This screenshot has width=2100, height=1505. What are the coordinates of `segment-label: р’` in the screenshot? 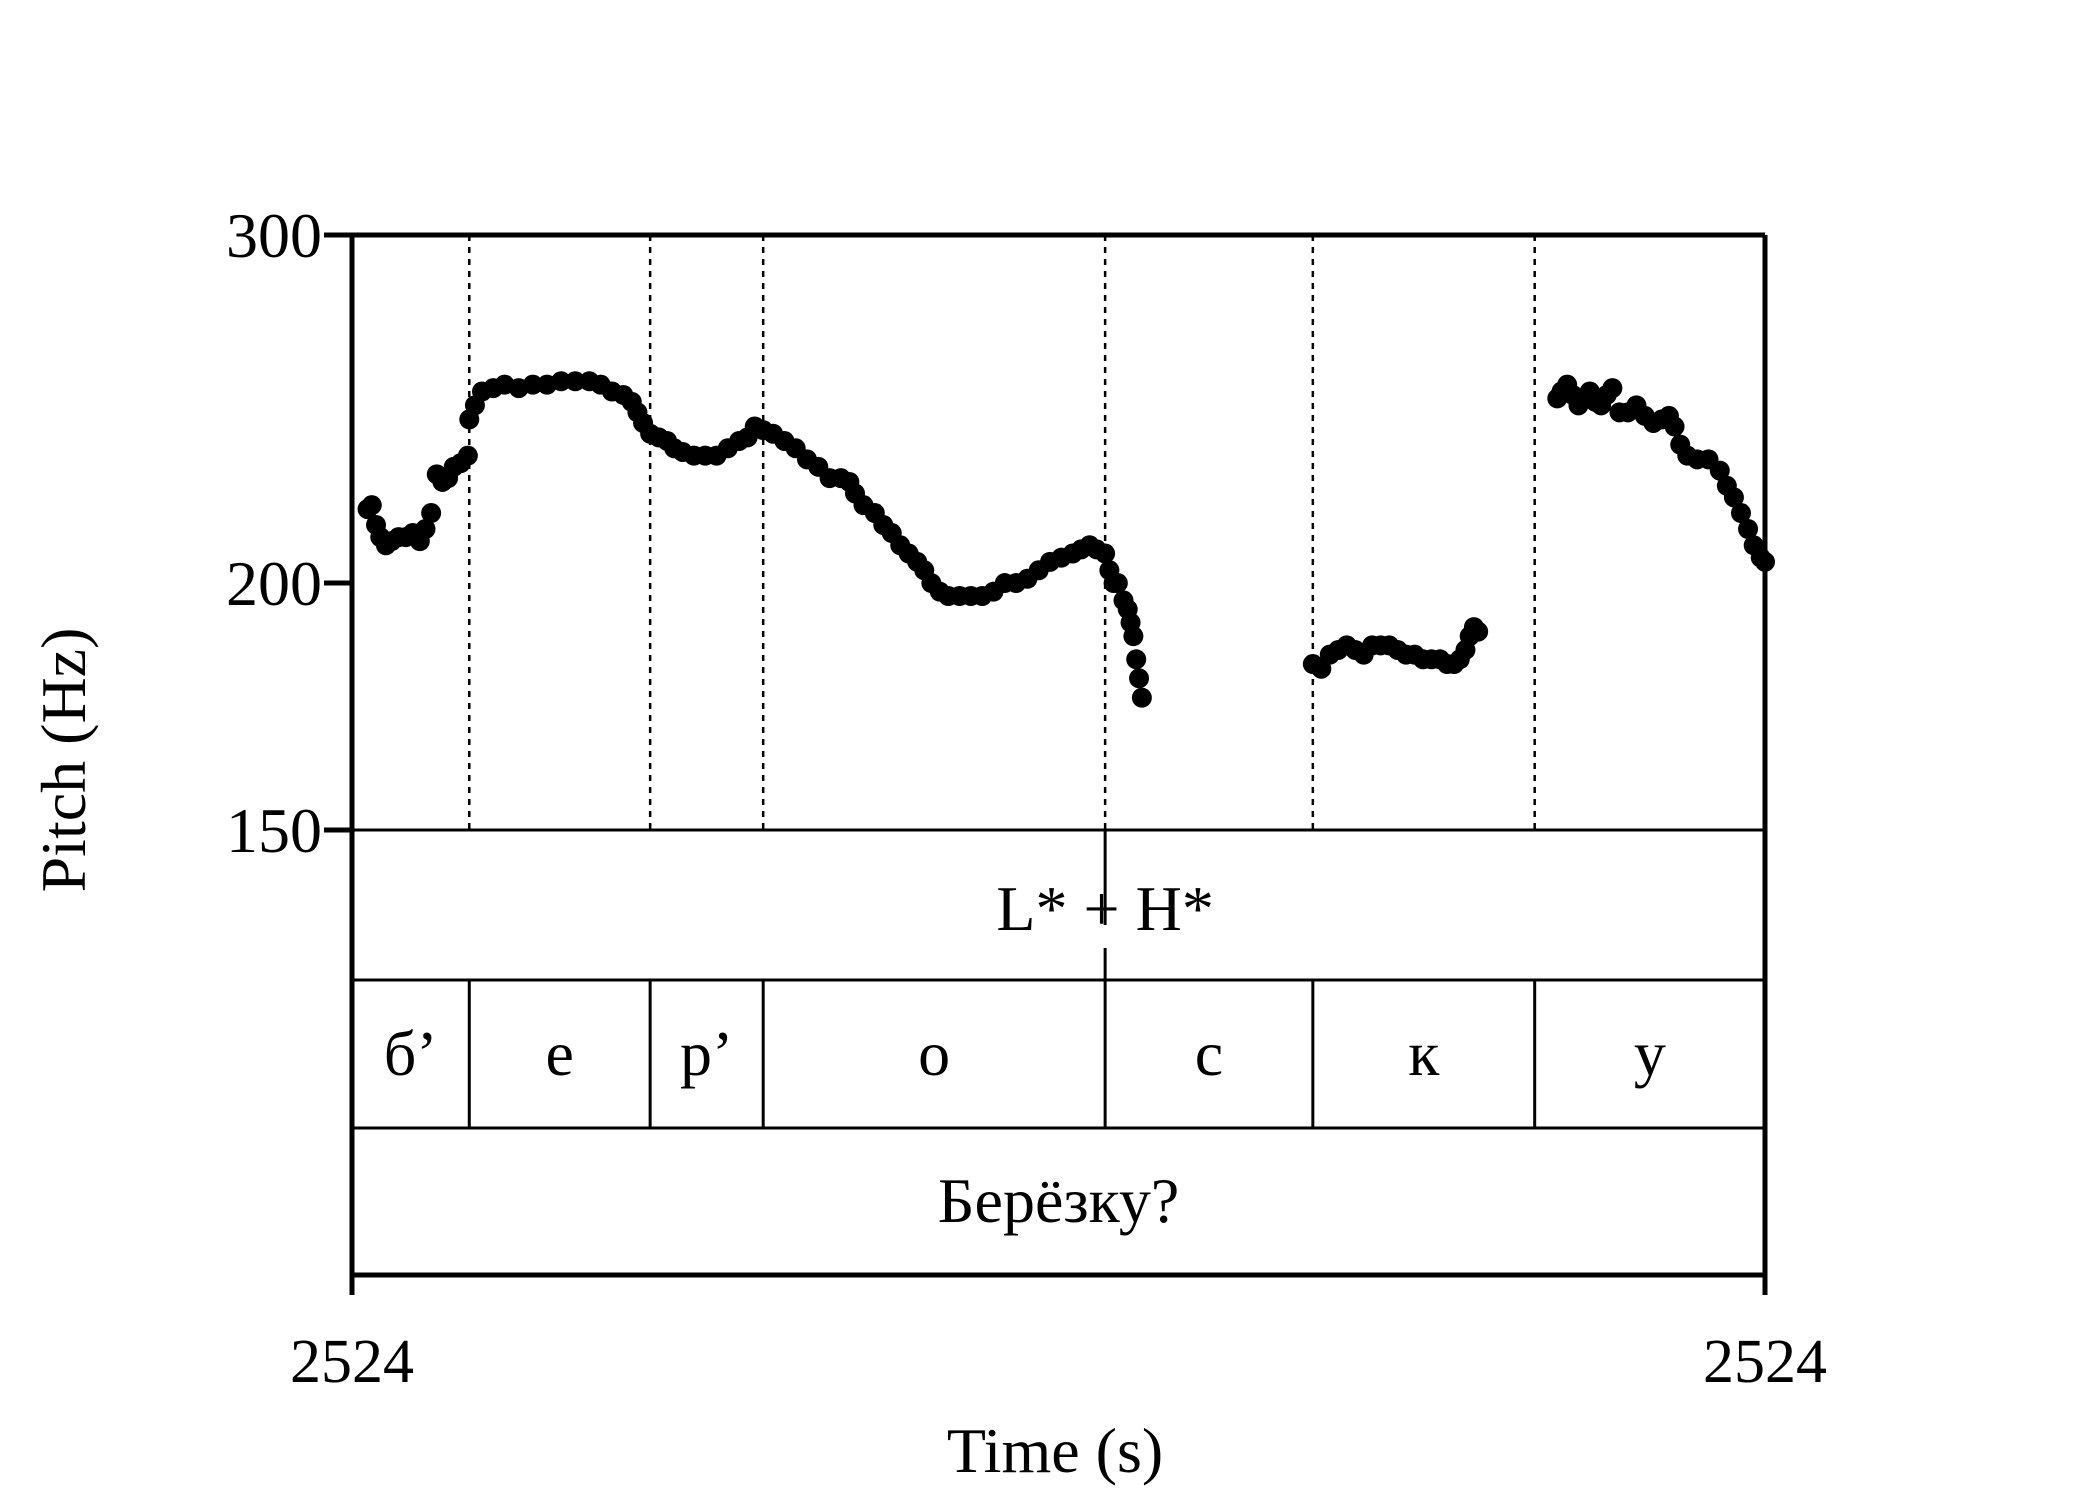 It's located at (706, 1053).